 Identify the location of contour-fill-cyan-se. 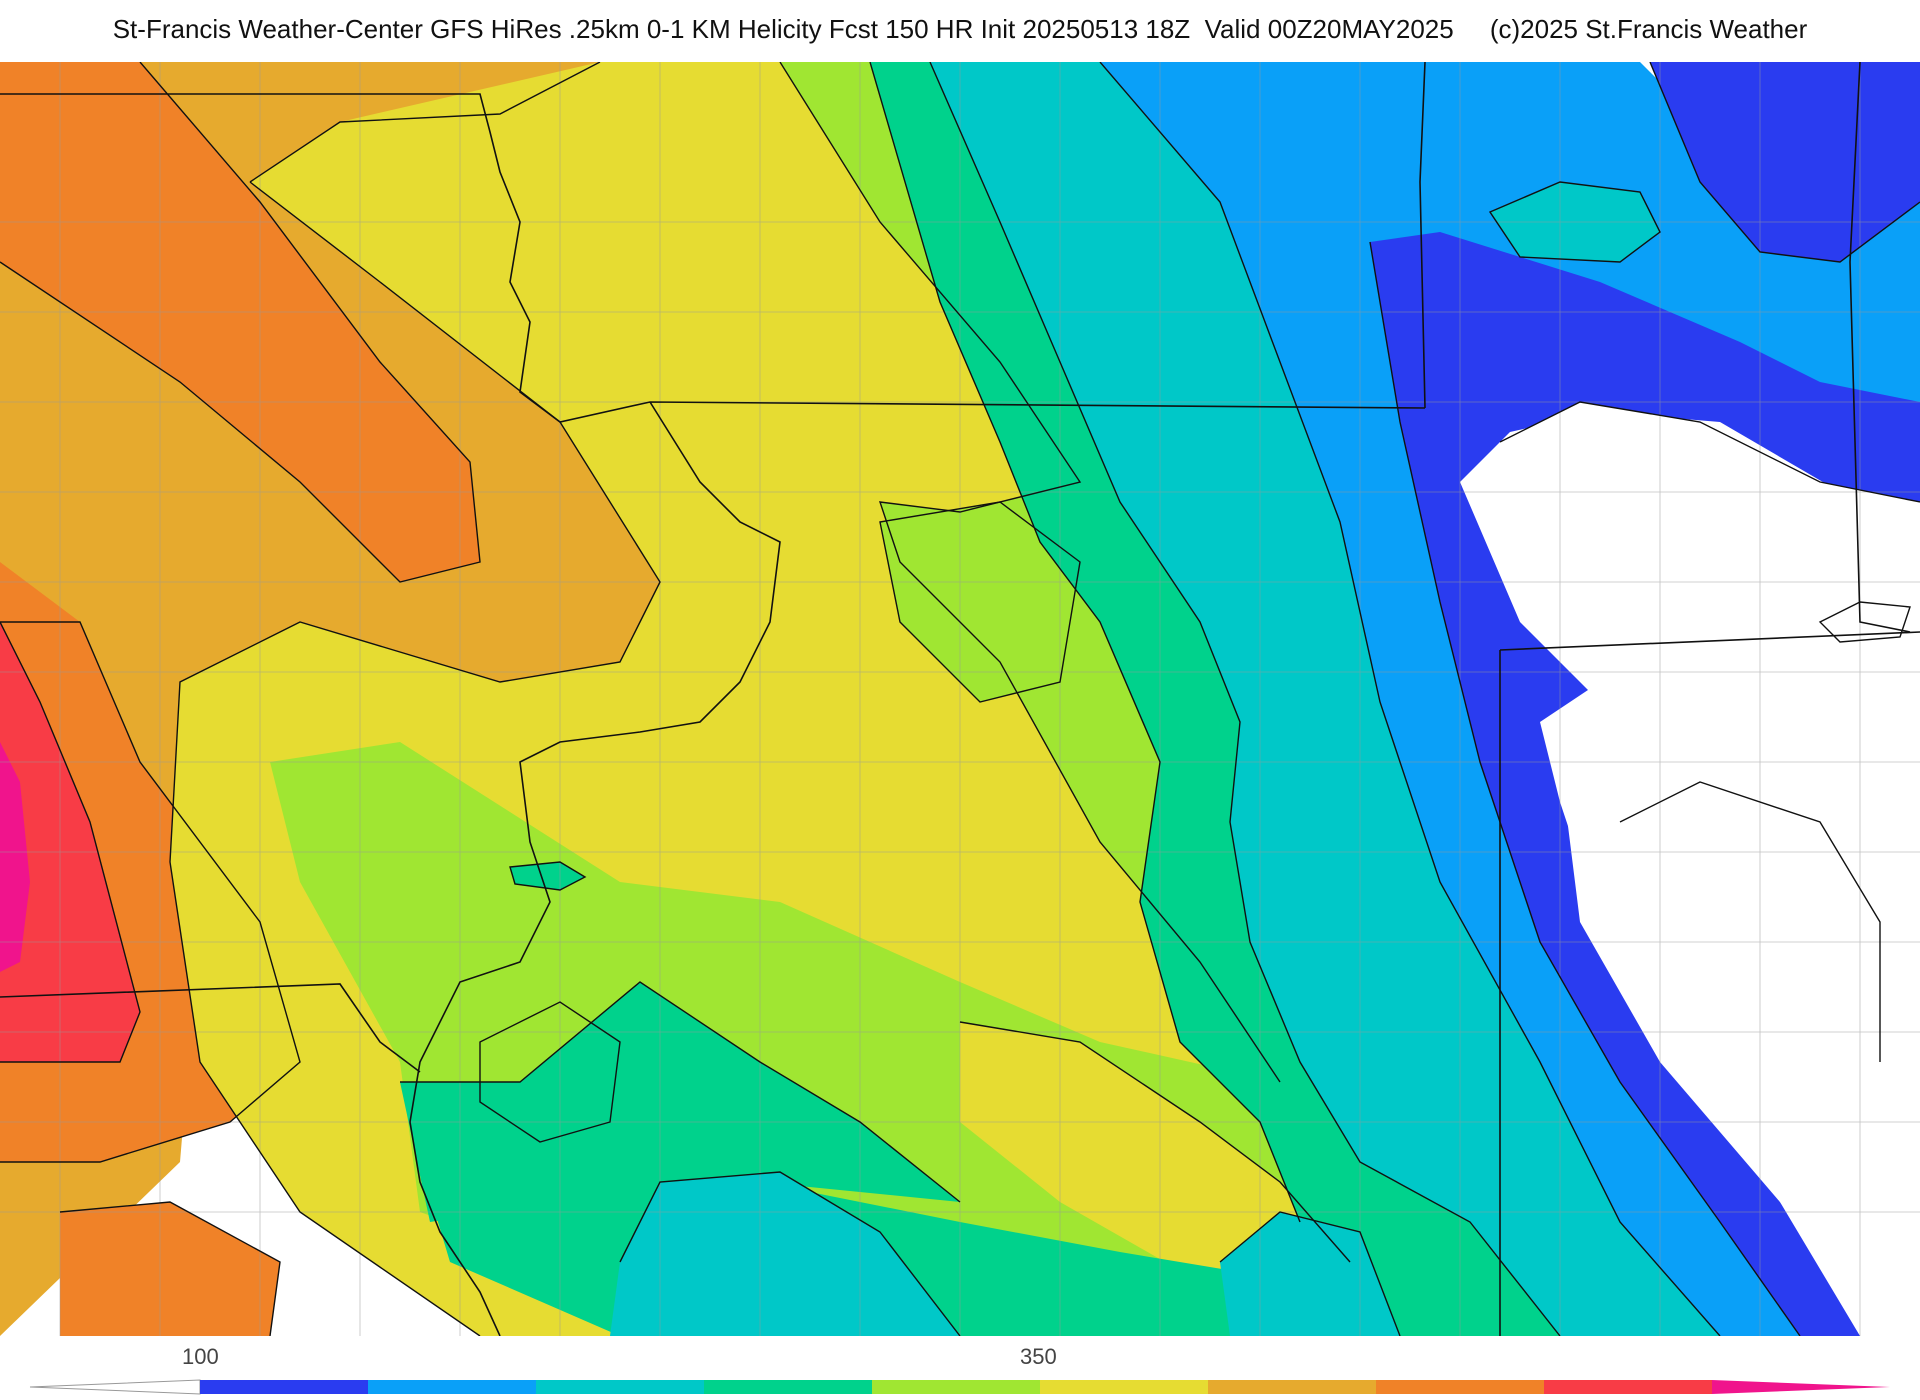
(1310, 1274).